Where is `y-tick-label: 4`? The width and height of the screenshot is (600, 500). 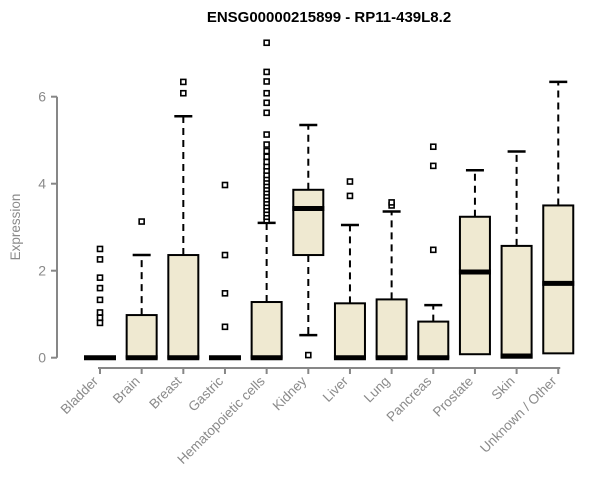 y-tick-label: 4 is located at coordinates (42, 184).